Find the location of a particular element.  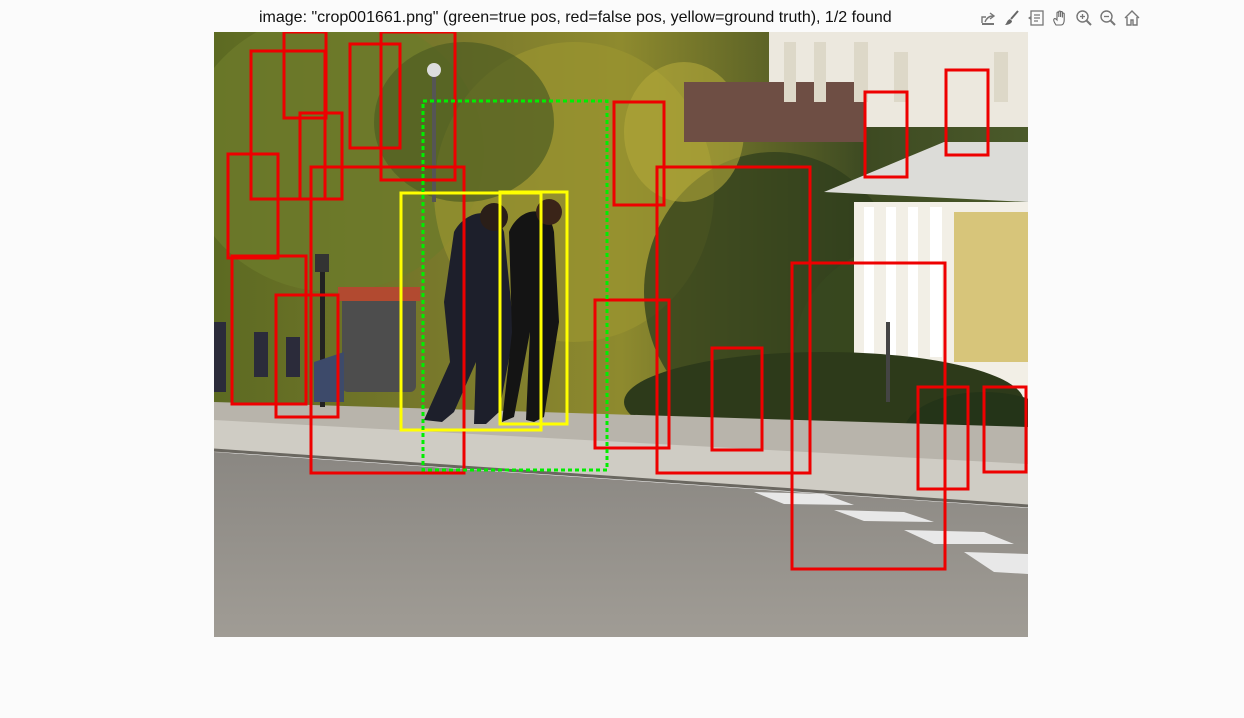

datatip-icon is located at coordinates (1036, 18).